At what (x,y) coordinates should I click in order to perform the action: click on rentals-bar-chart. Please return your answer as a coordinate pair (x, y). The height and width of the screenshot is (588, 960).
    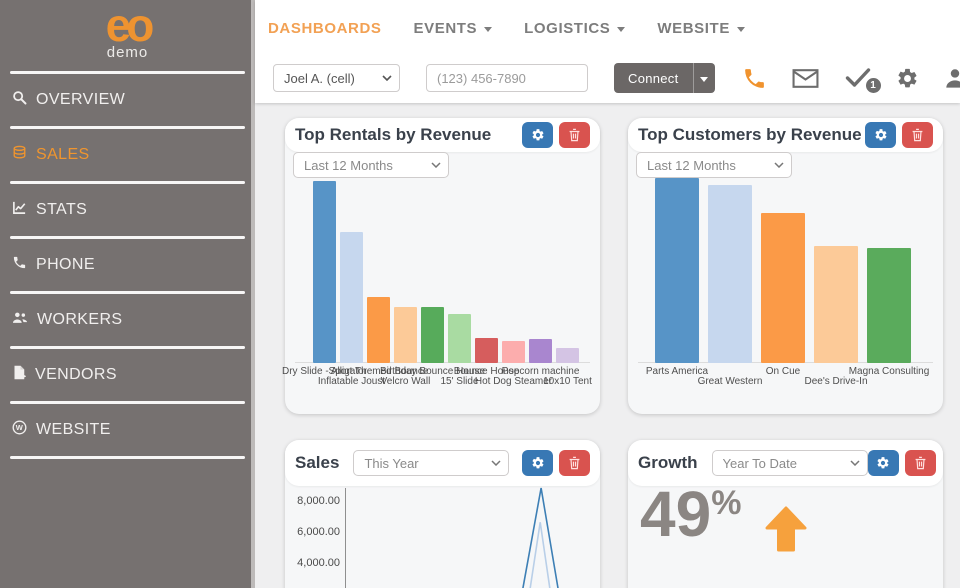
    Looking at the image, I should click on (446, 272).